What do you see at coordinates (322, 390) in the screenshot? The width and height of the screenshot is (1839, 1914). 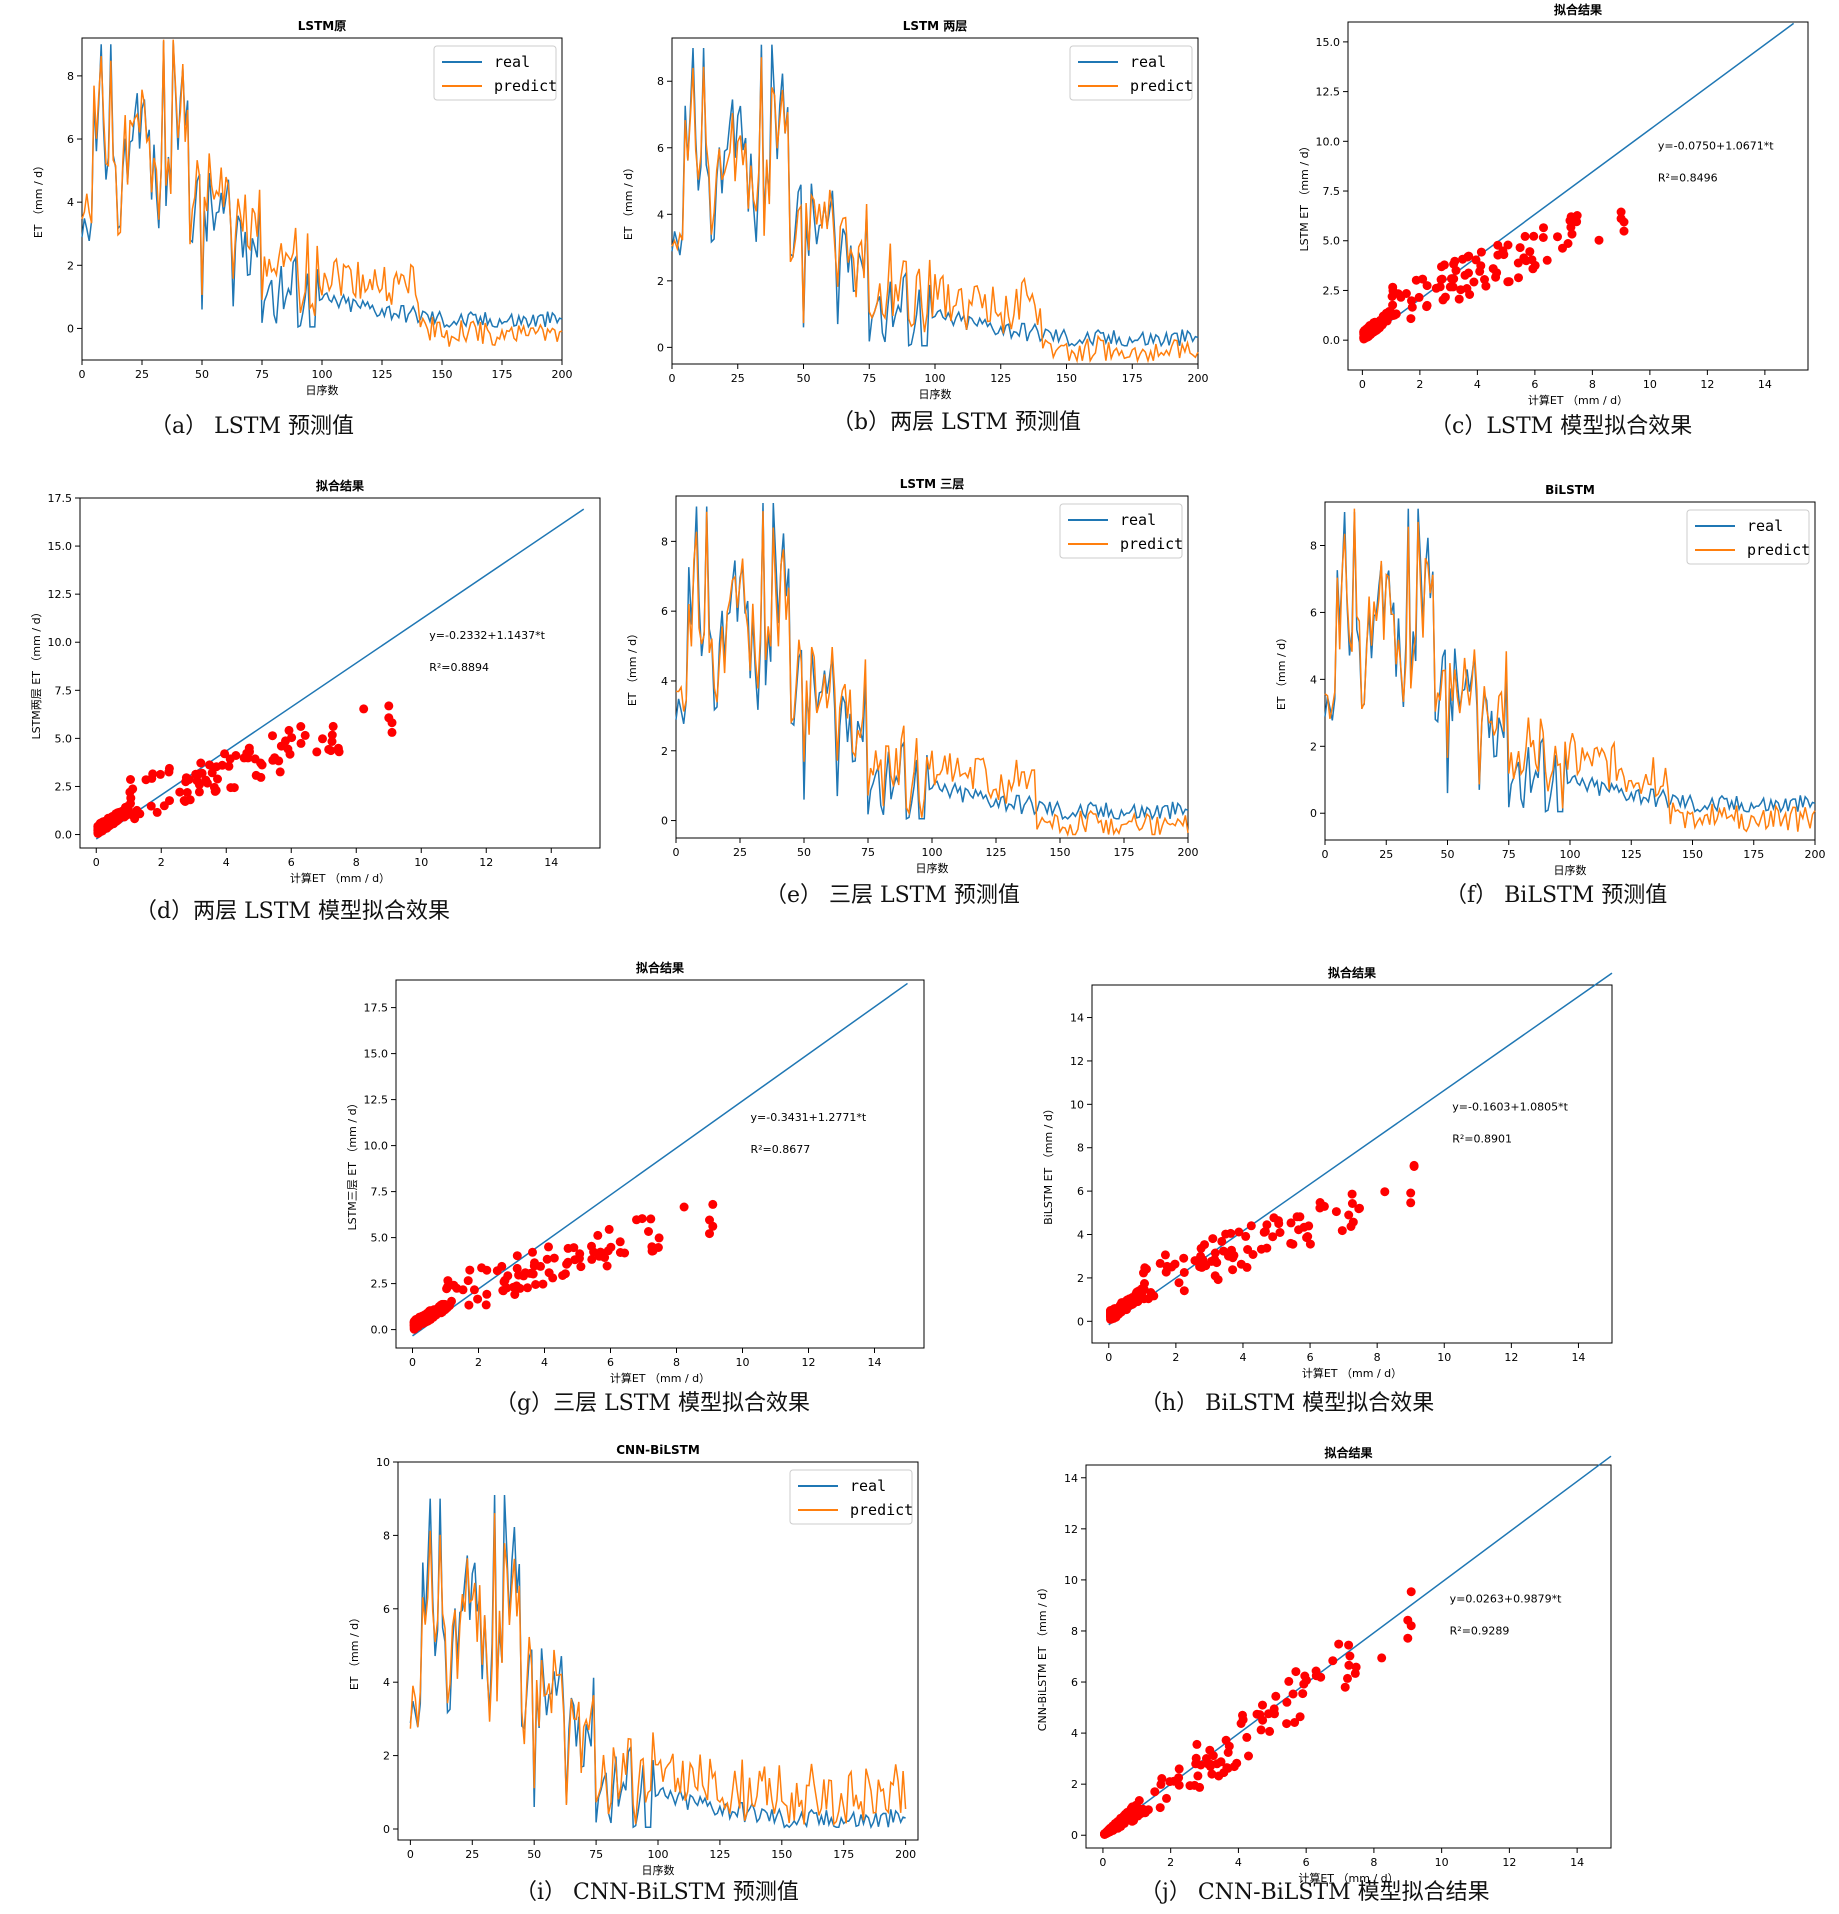 I see `x-axis-label: 日序数` at bounding box center [322, 390].